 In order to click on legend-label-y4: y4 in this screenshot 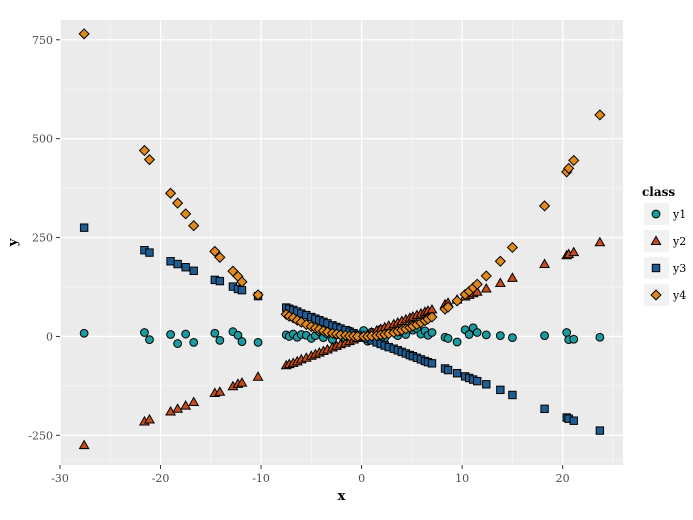, I will do `click(679, 295)`.